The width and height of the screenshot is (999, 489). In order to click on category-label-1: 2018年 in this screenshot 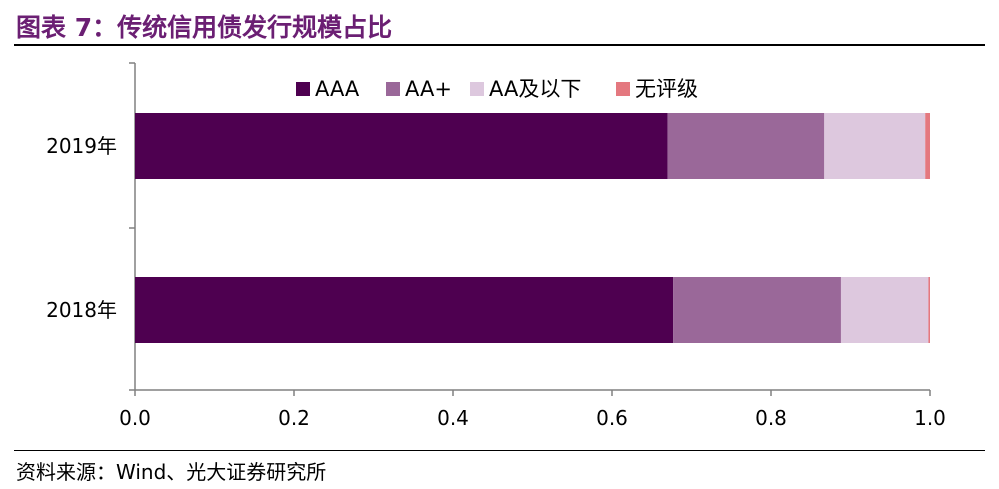, I will do `click(81, 310)`.